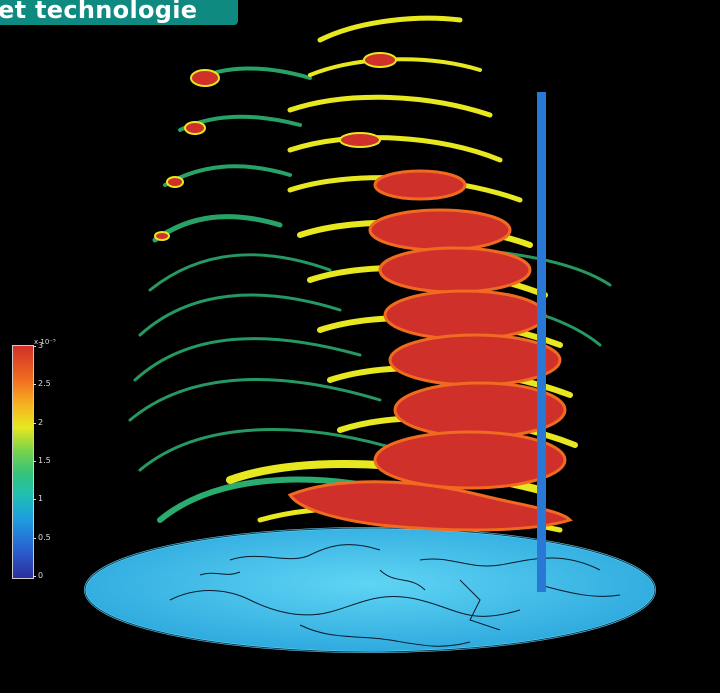  What do you see at coordinates (45, 342) in the screenshot?
I see `colorbar-exponent: x 10⁻⁵` at bounding box center [45, 342].